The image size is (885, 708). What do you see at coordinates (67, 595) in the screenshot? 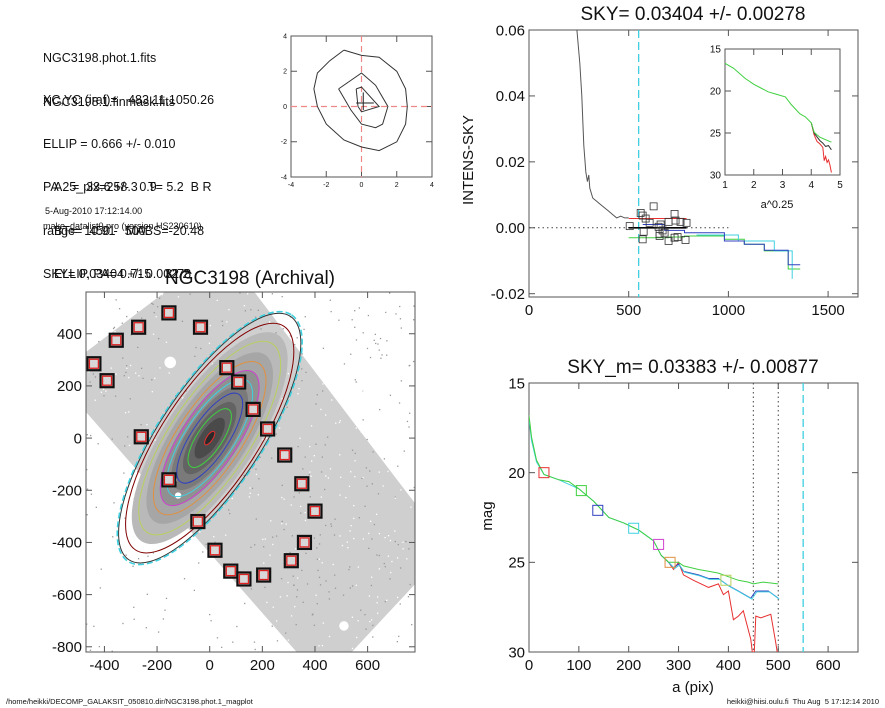
I see `y-tick-label: -600` at bounding box center [67, 595].